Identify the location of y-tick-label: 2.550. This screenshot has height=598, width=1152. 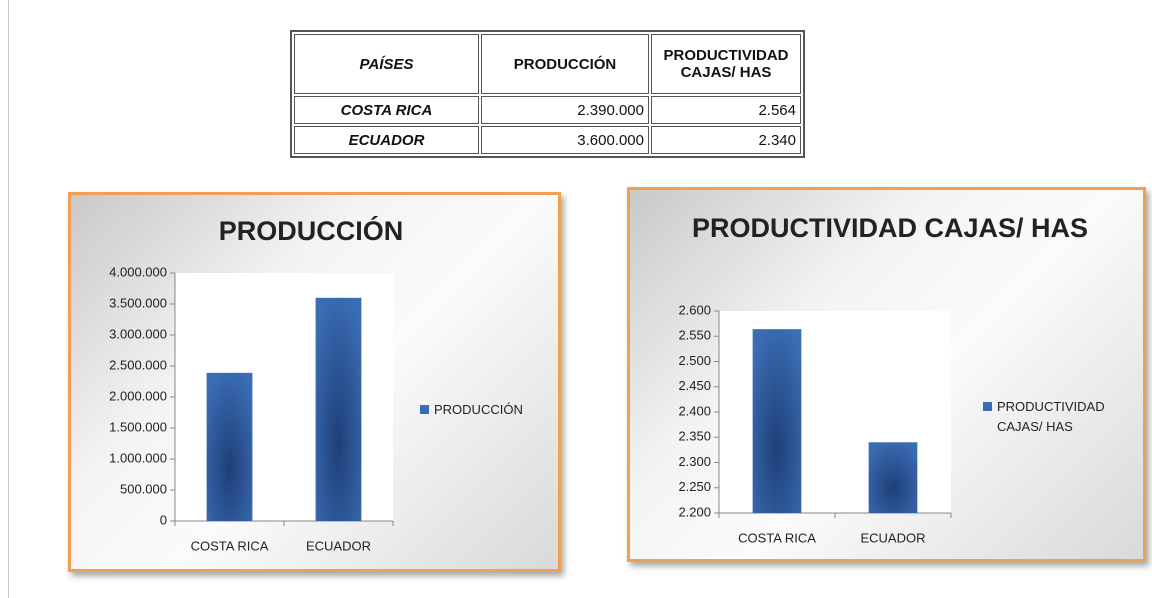
(694, 335).